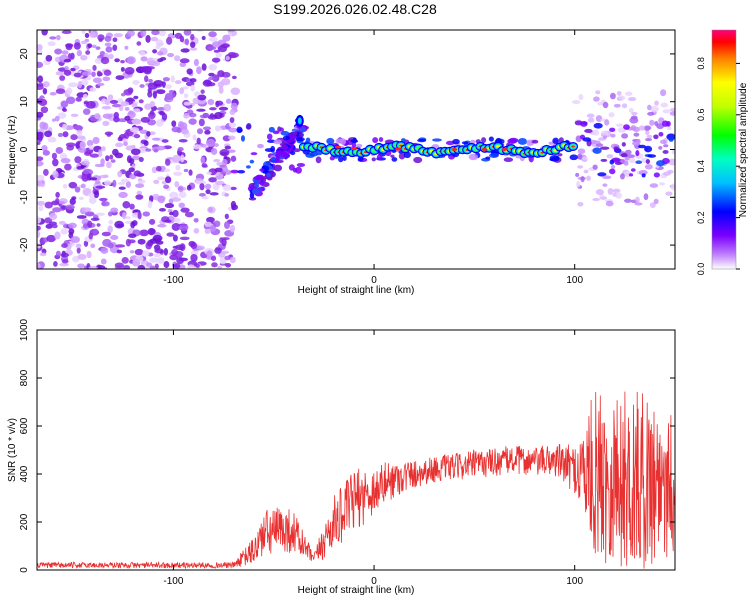  Describe the element at coordinates (256, 191) in the screenshot. I see `diagonal-blob` at that location.